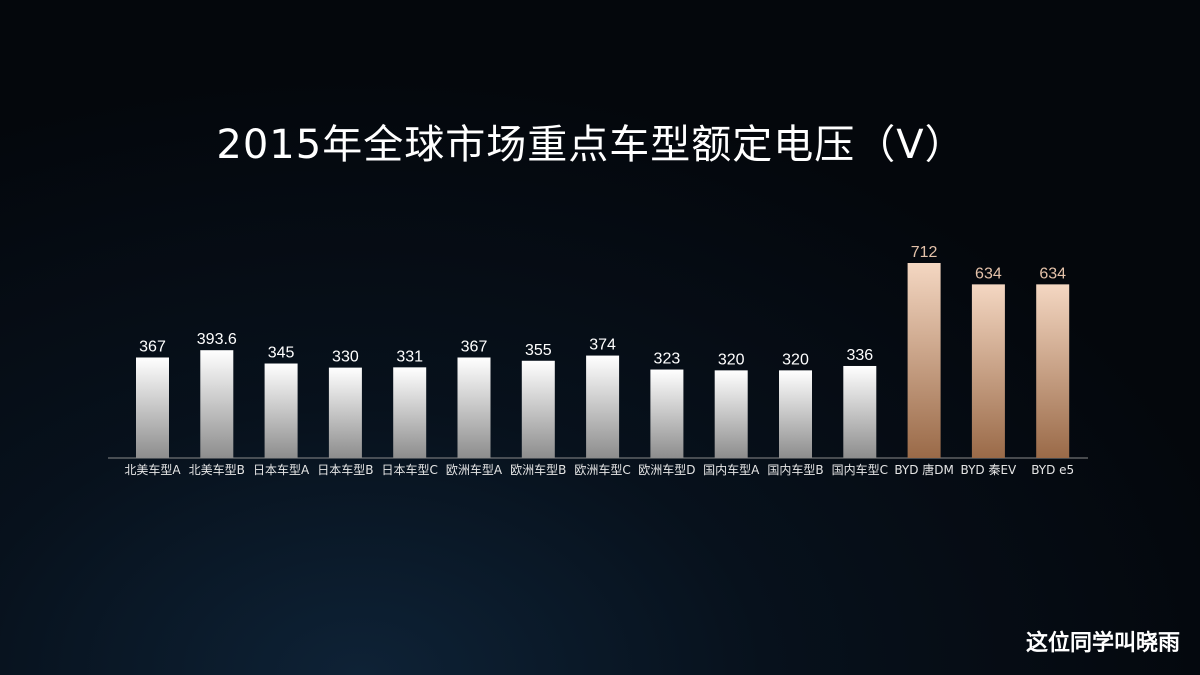 The height and width of the screenshot is (675, 1200). Describe the element at coordinates (602, 469) in the screenshot. I see `category-label-8: 欧洲车型C` at that location.